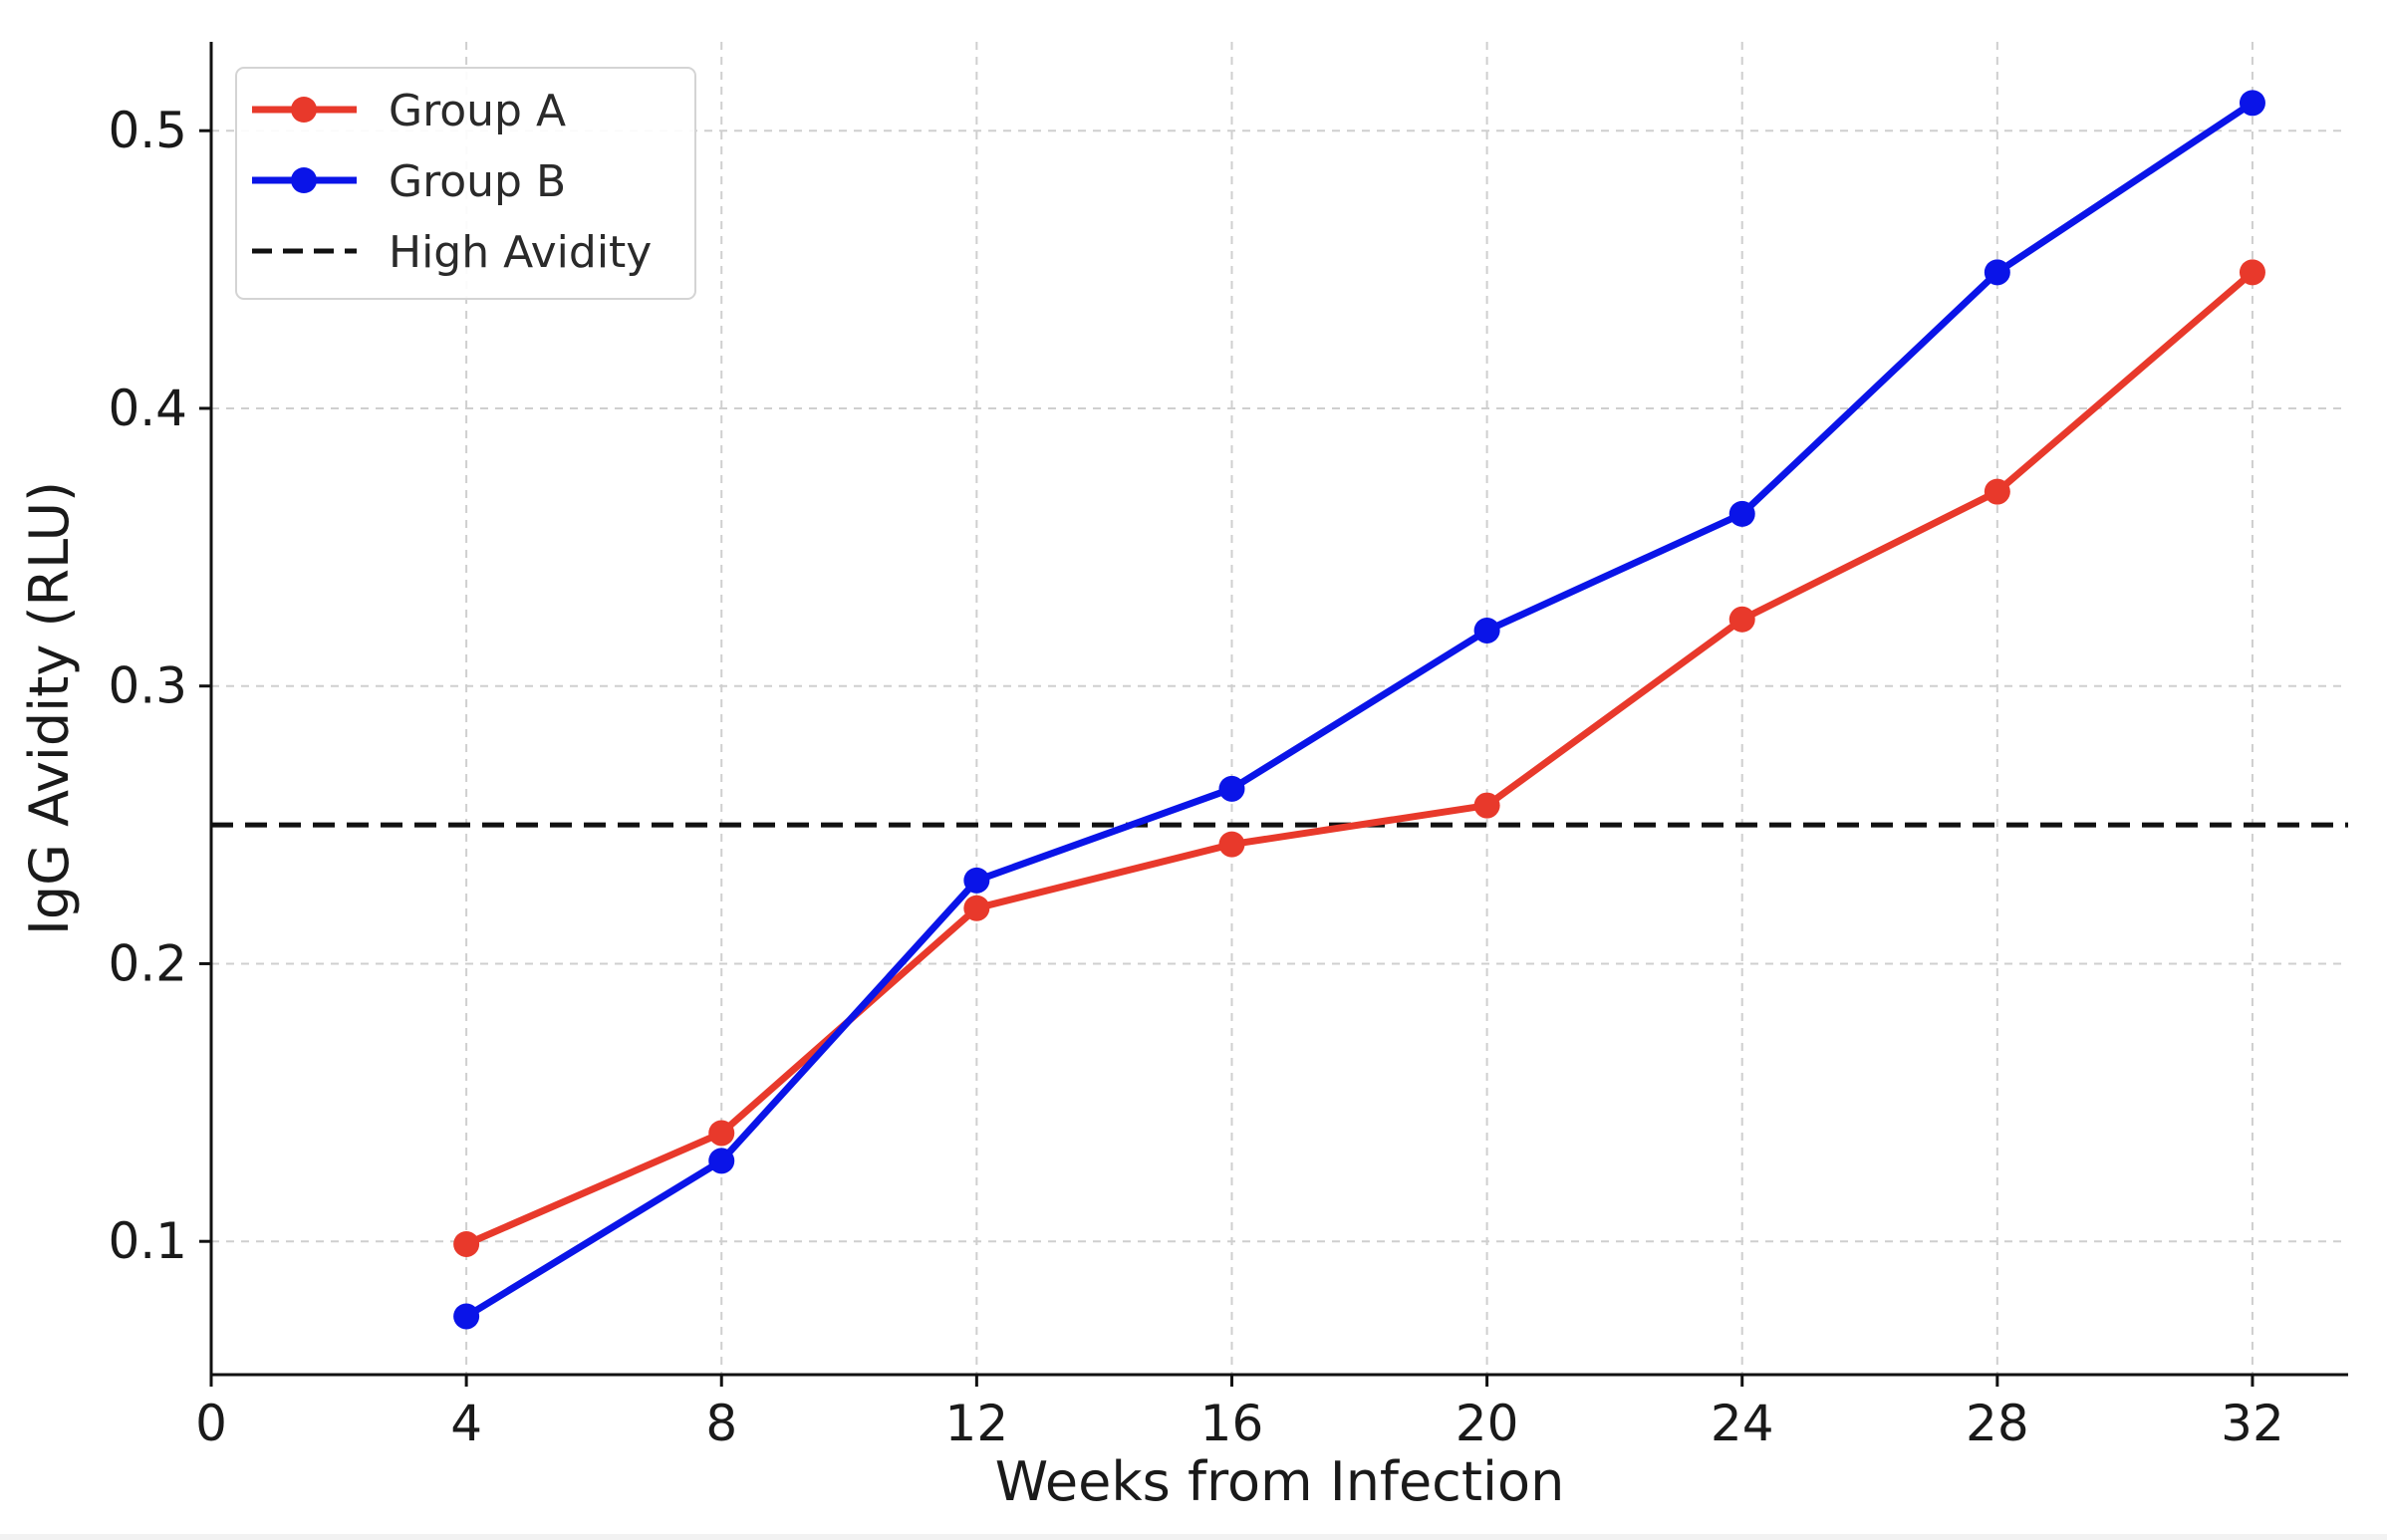 This screenshot has height=1540, width=2387. I want to click on x-tick-label: 8, so click(721, 1423).